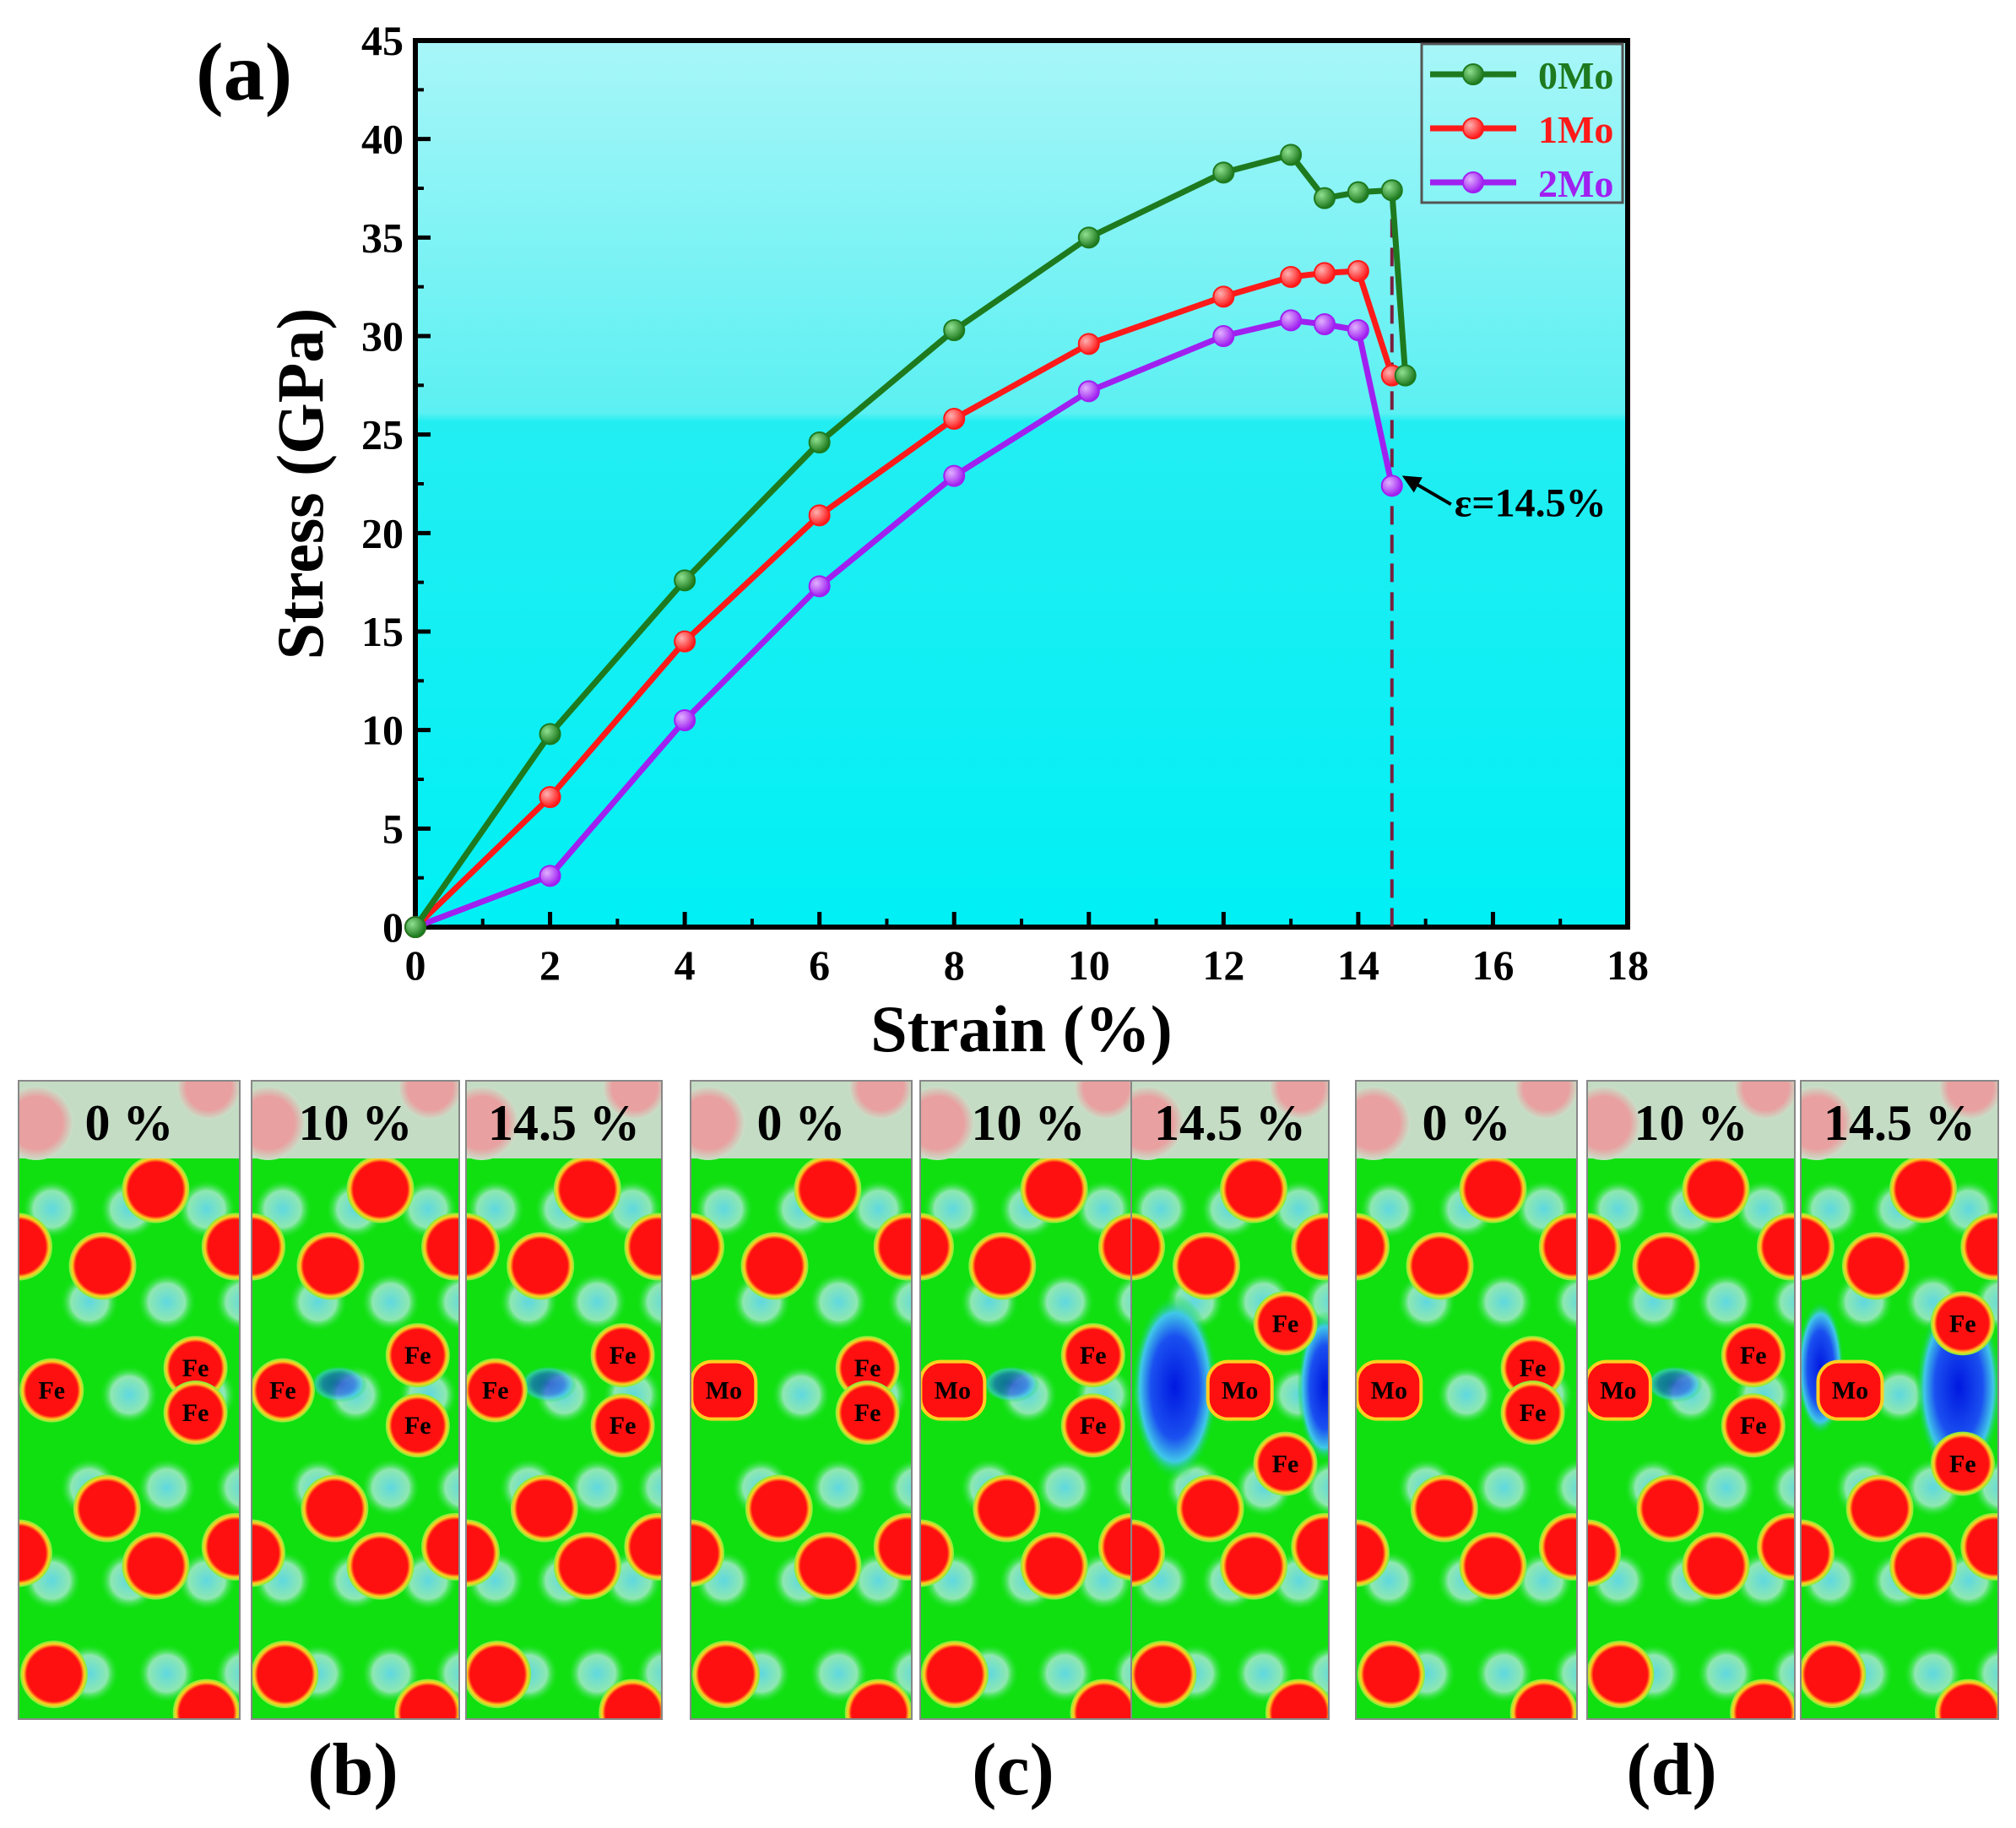 This screenshot has height=1828, width=2016. What do you see at coordinates (382, 40) in the screenshot?
I see `y-tick-label: 45` at bounding box center [382, 40].